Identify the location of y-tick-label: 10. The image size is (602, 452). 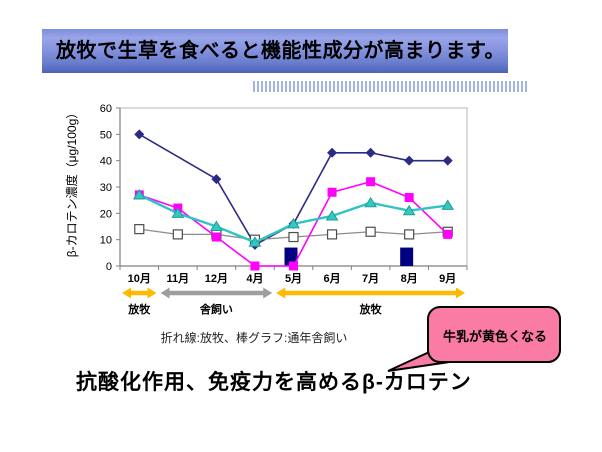
(106, 241).